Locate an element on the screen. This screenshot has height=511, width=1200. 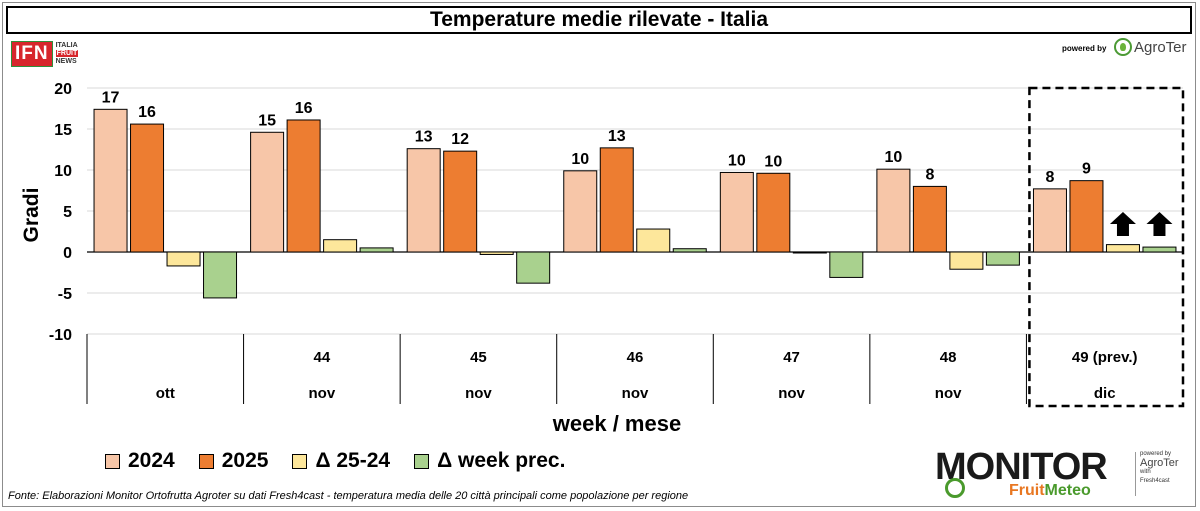
ifn-logo-block: IFN is located at coordinates (32, 54).